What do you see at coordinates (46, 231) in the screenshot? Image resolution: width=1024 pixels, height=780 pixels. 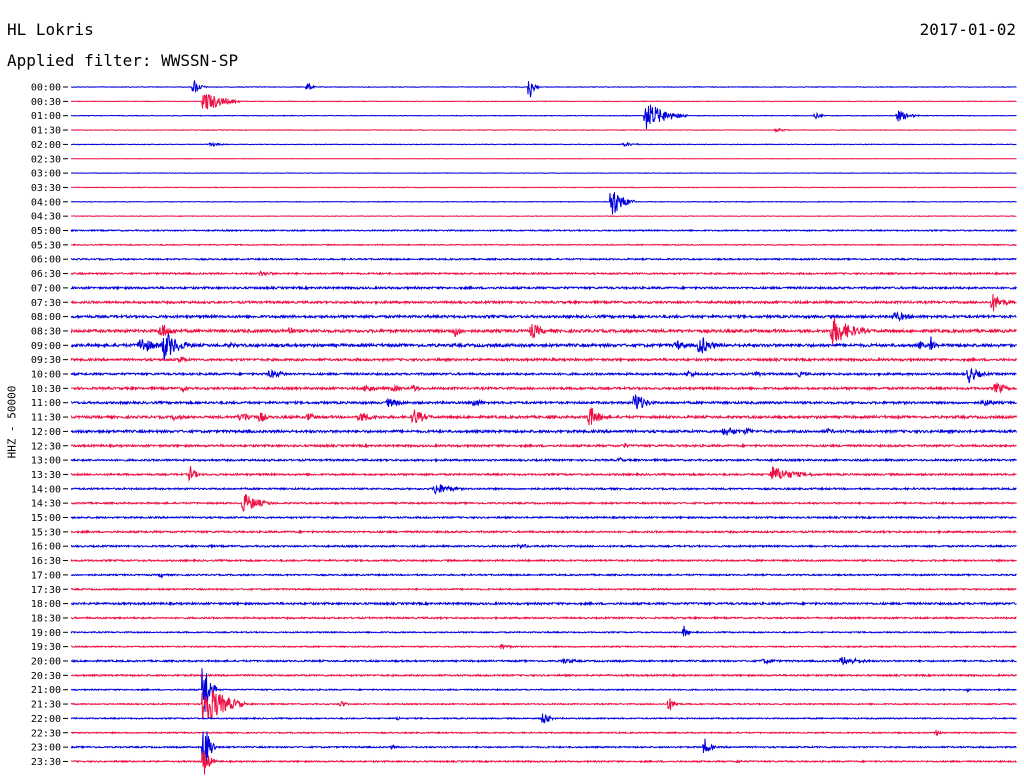 I see `row-time-label: 05:00` at bounding box center [46, 231].